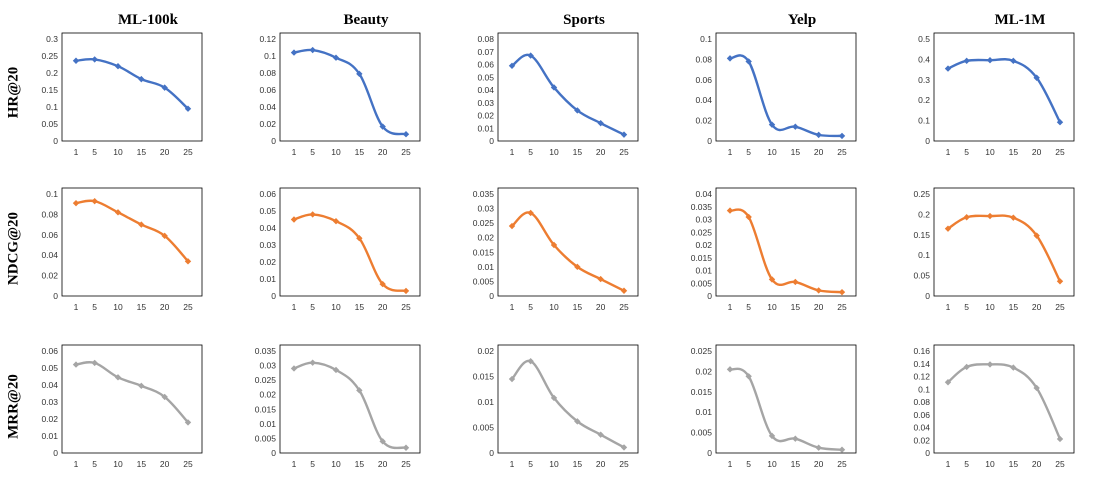  What do you see at coordinates (924, 100) in the screenshot?
I see `y-tick-label: 0.2` at bounding box center [924, 100].